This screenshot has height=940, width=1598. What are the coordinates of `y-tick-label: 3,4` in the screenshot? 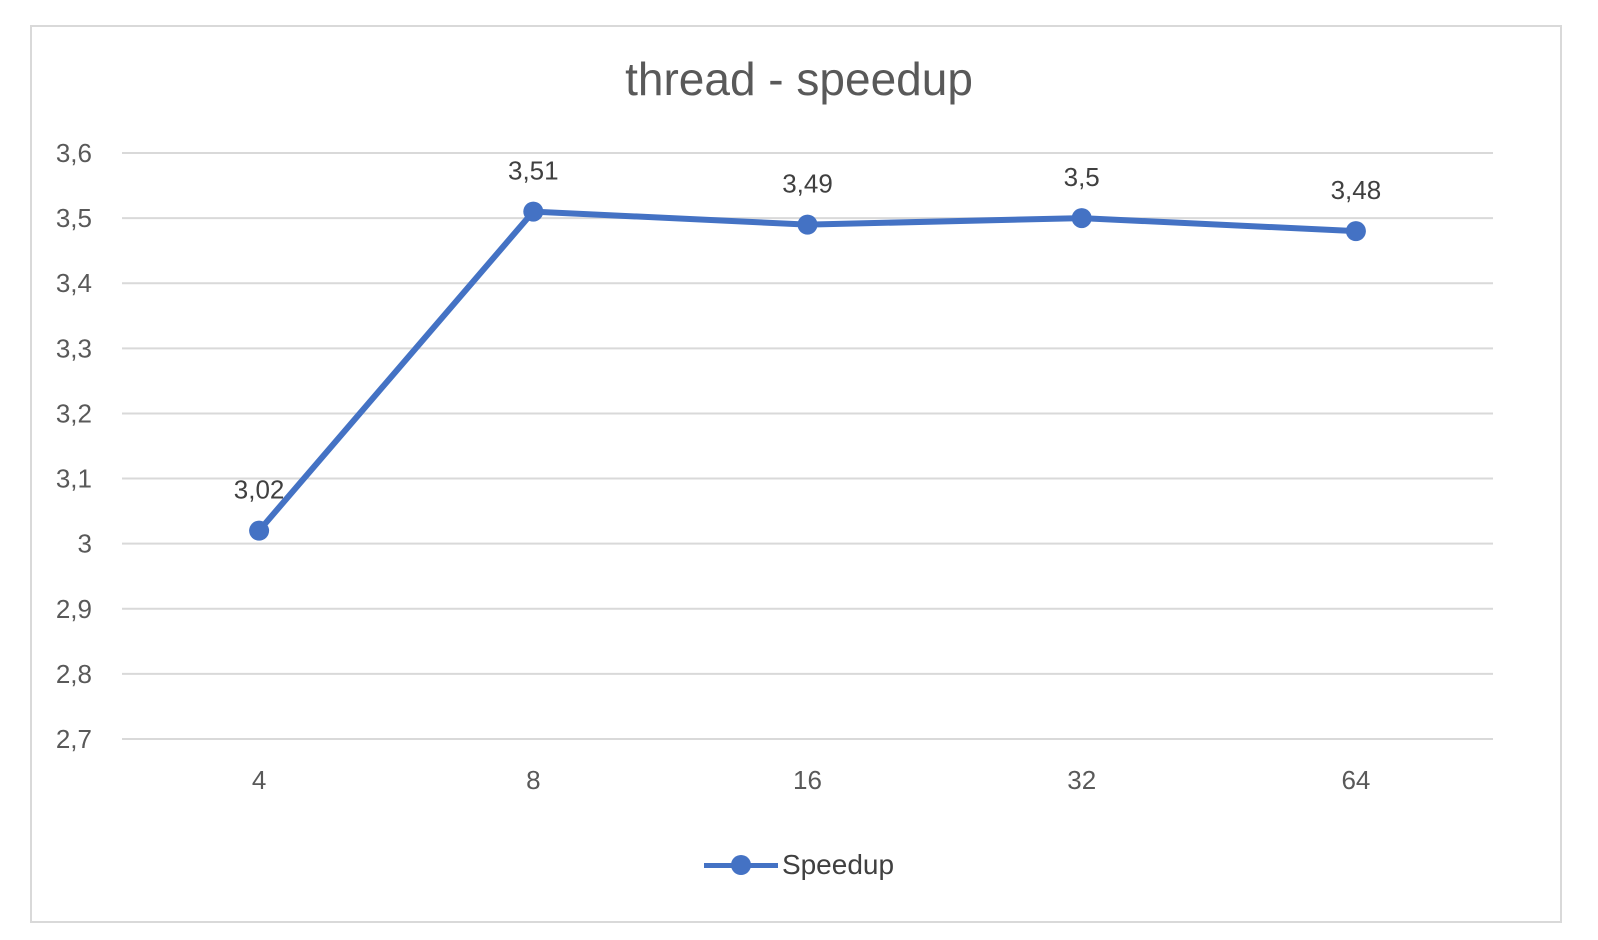 It's located at (74, 283).